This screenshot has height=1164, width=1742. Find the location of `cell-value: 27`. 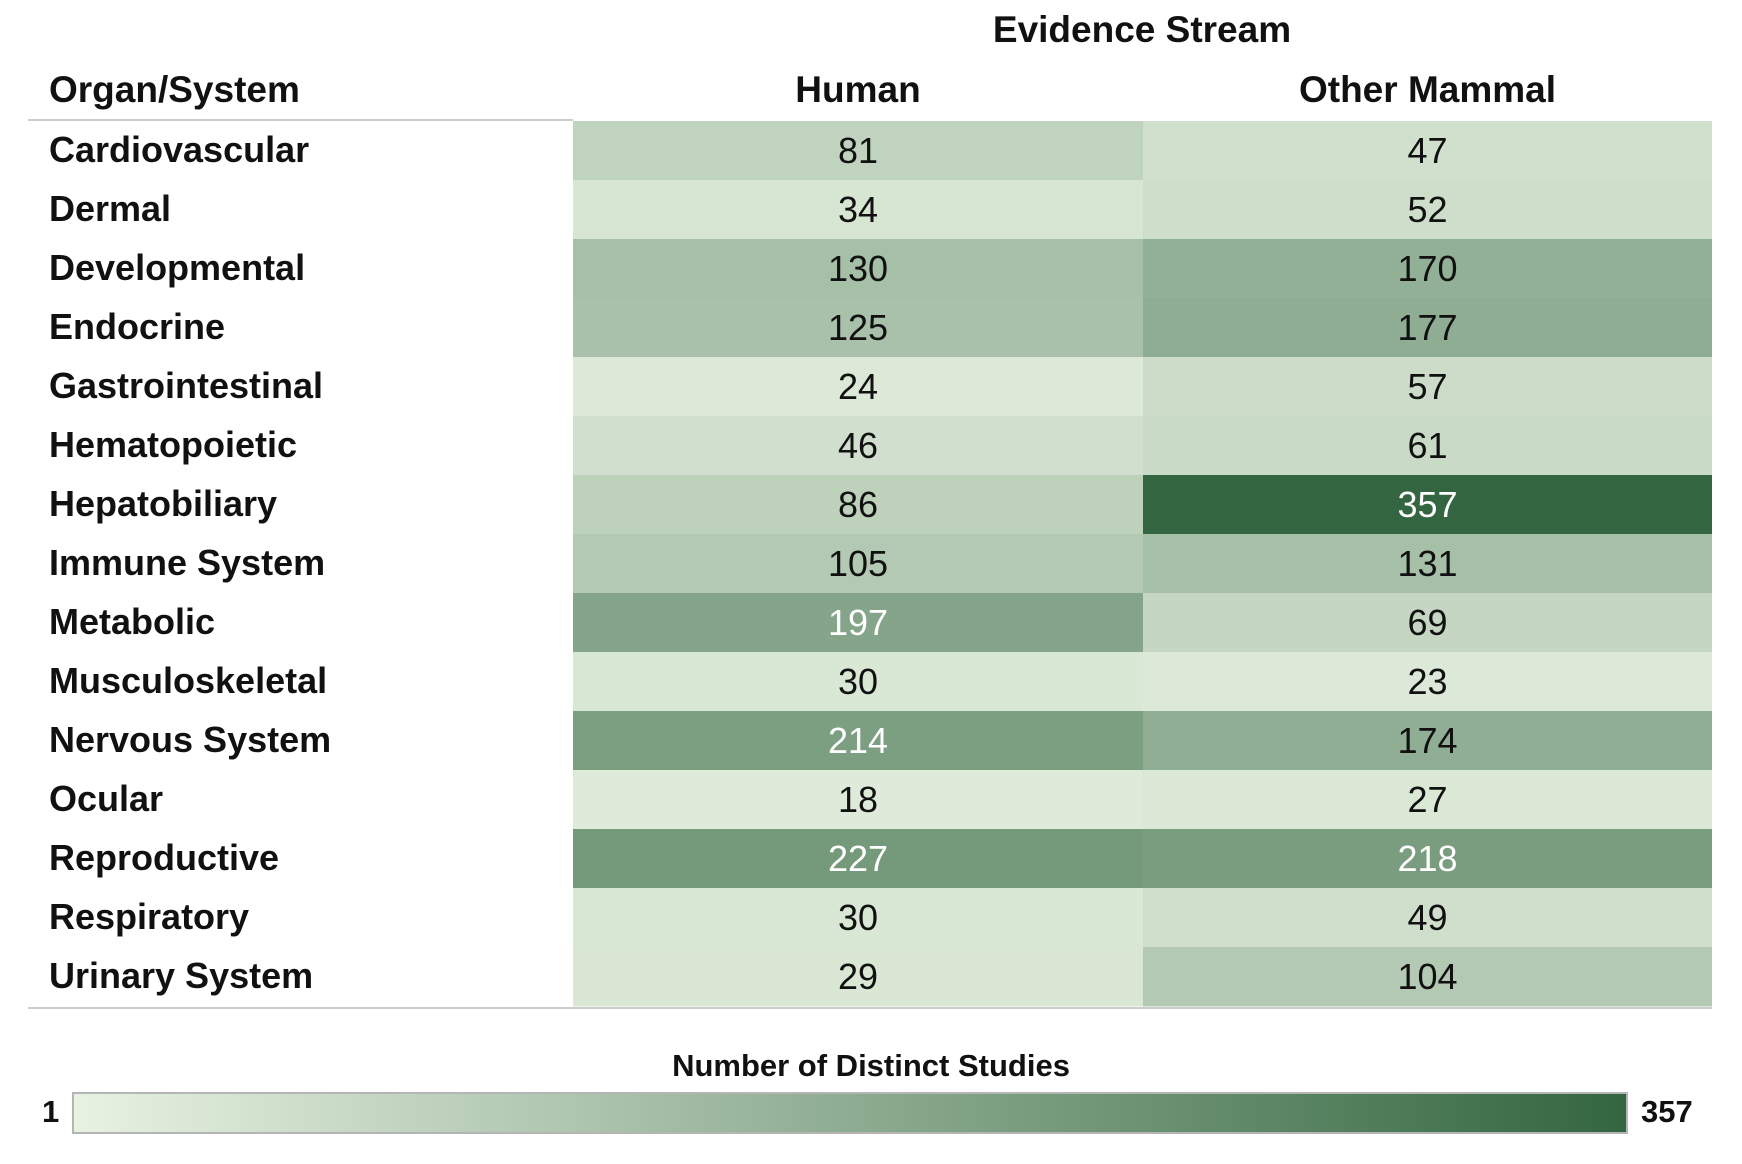

cell-value: 27 is located at coordinates (1427, 799).